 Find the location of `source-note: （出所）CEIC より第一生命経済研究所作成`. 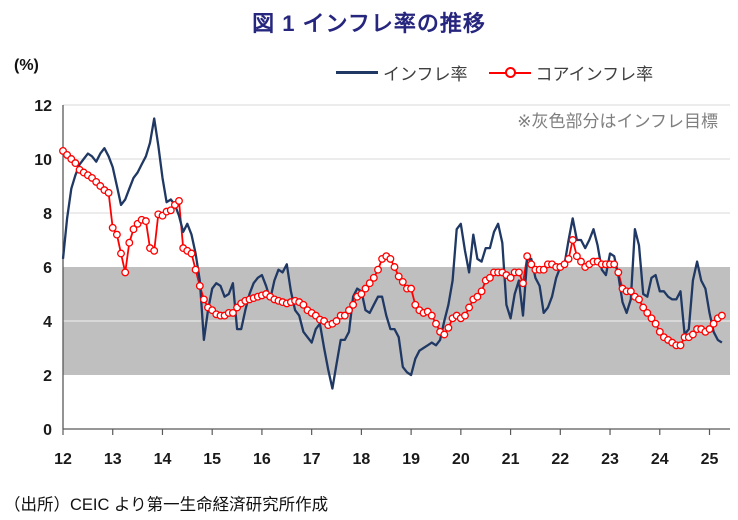

source-note: （出所）CEIC より第一生命経済研究所作成 is located at coordinates (166, 505).